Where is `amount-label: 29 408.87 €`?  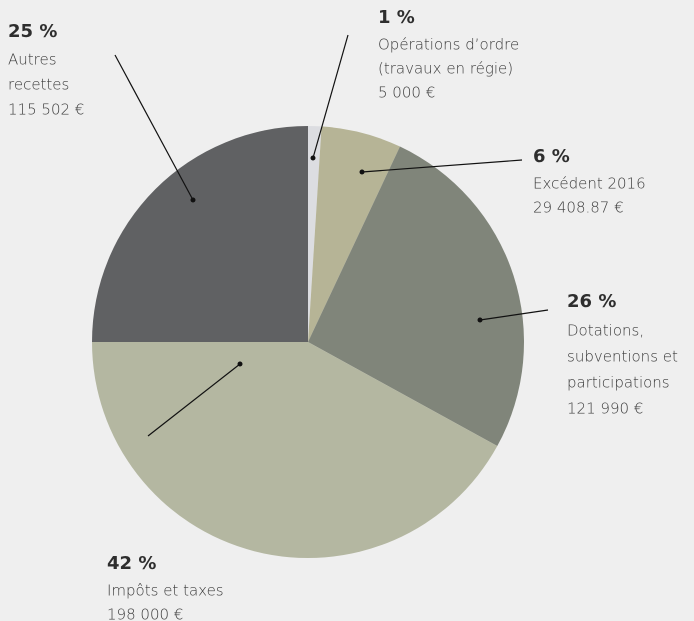 amount-label: 29 408.87 € is located at coordinates (578, 208).